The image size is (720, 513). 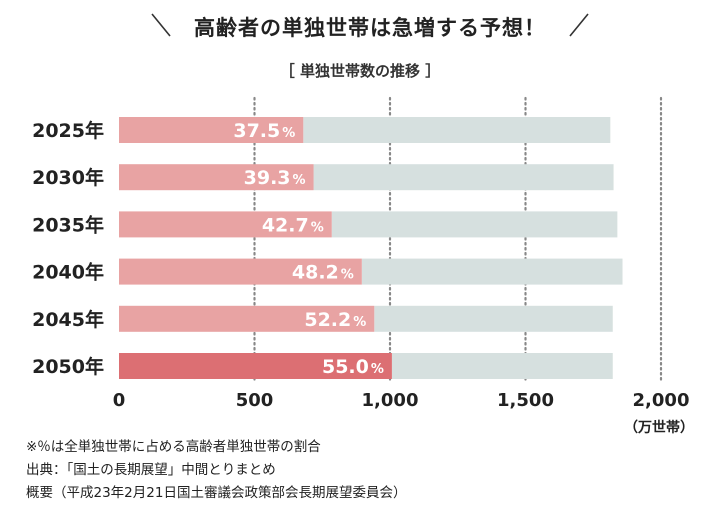 What do you see at coordinates (68, 130) in the screenshot?
I see `y-category-label: 2025年` at bounding box center [68, 130].